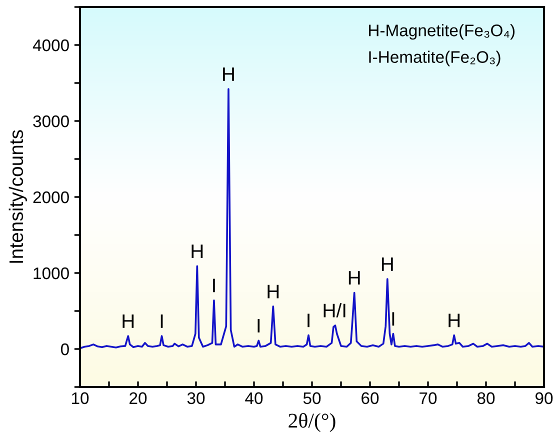 This screenshot has height=438, width=558. I want to click on x-tick-label: 60, so click(370, 398).